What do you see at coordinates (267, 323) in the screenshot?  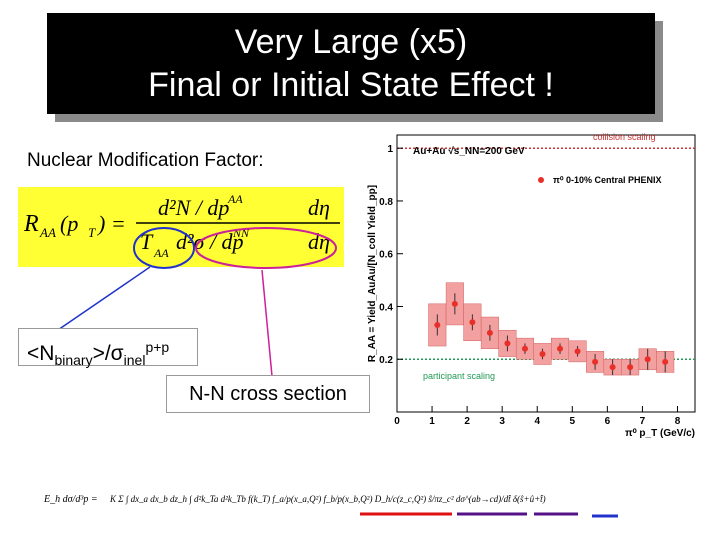 I see `arrow-purple` at bounding box center [267, 323].